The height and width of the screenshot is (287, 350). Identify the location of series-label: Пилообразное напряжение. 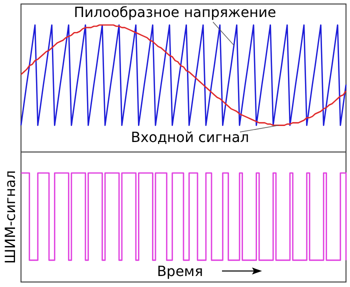
(175, 13).